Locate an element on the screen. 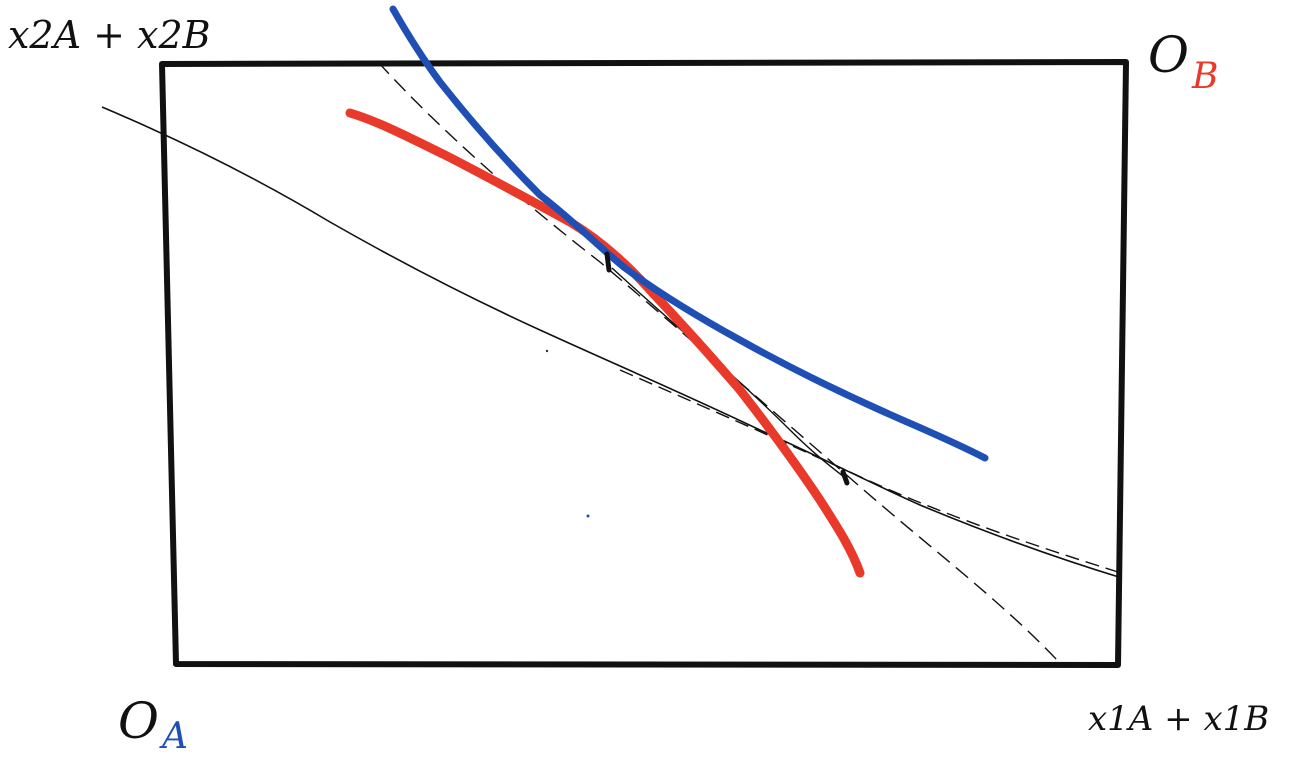  budget-line-shallow-dashed is located at coordinates (869, 471).